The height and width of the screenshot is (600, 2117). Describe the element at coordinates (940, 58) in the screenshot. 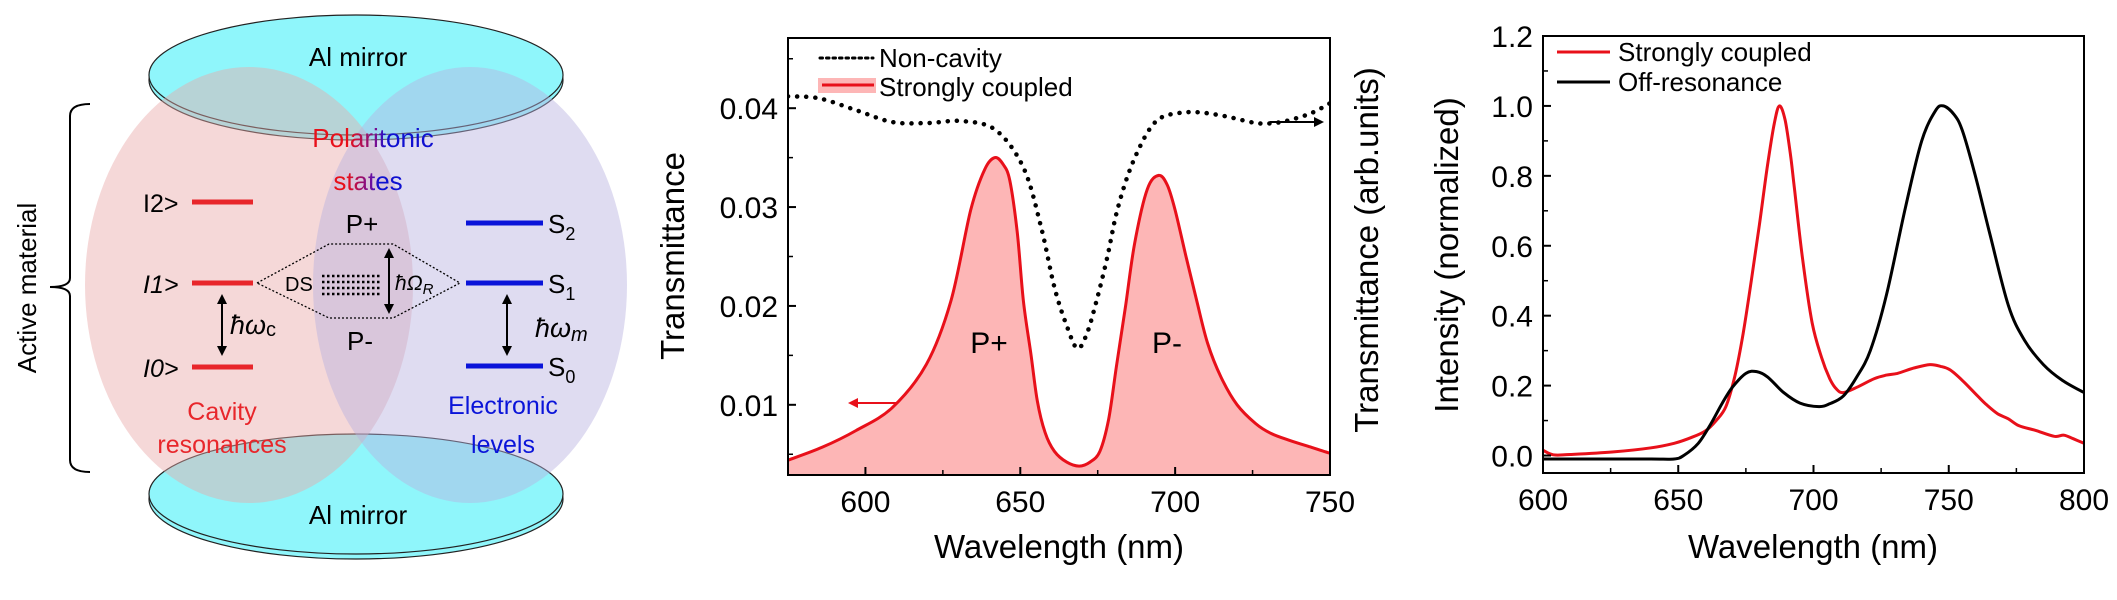

I see `legend-label-non-cavity: Non-cavity` at that location.